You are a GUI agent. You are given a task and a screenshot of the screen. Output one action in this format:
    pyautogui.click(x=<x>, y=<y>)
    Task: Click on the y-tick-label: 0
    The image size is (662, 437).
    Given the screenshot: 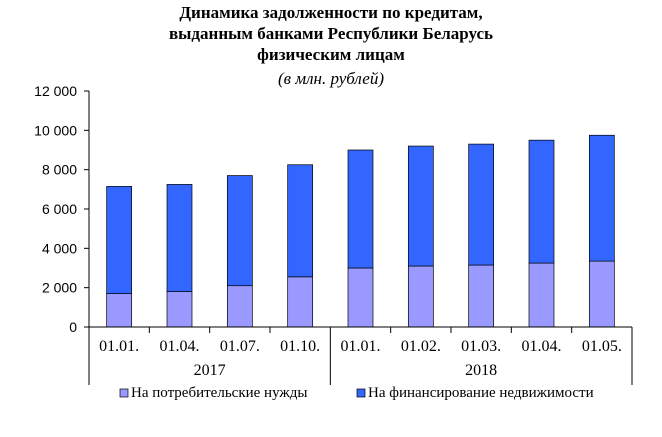 What is the action you would take?
    pyautogui.click(x=73, y=327)
    